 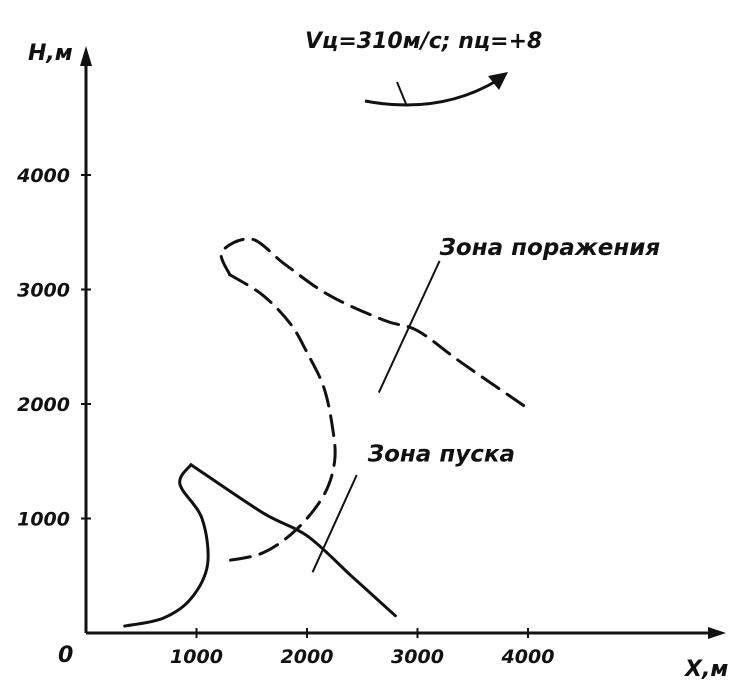 I want to click on x-axis-arrow, so click(x=717, y=633).